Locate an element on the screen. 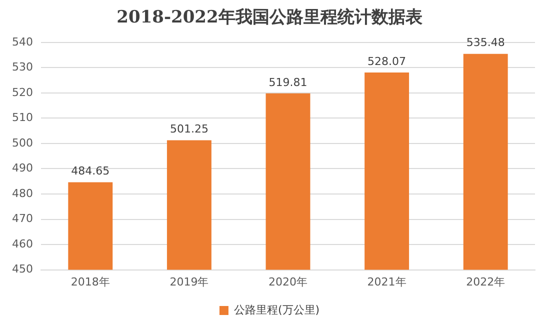 The height and width of the screenshot is (330, 549). y-tick-label: 530 is located at coordinates (22, 67).